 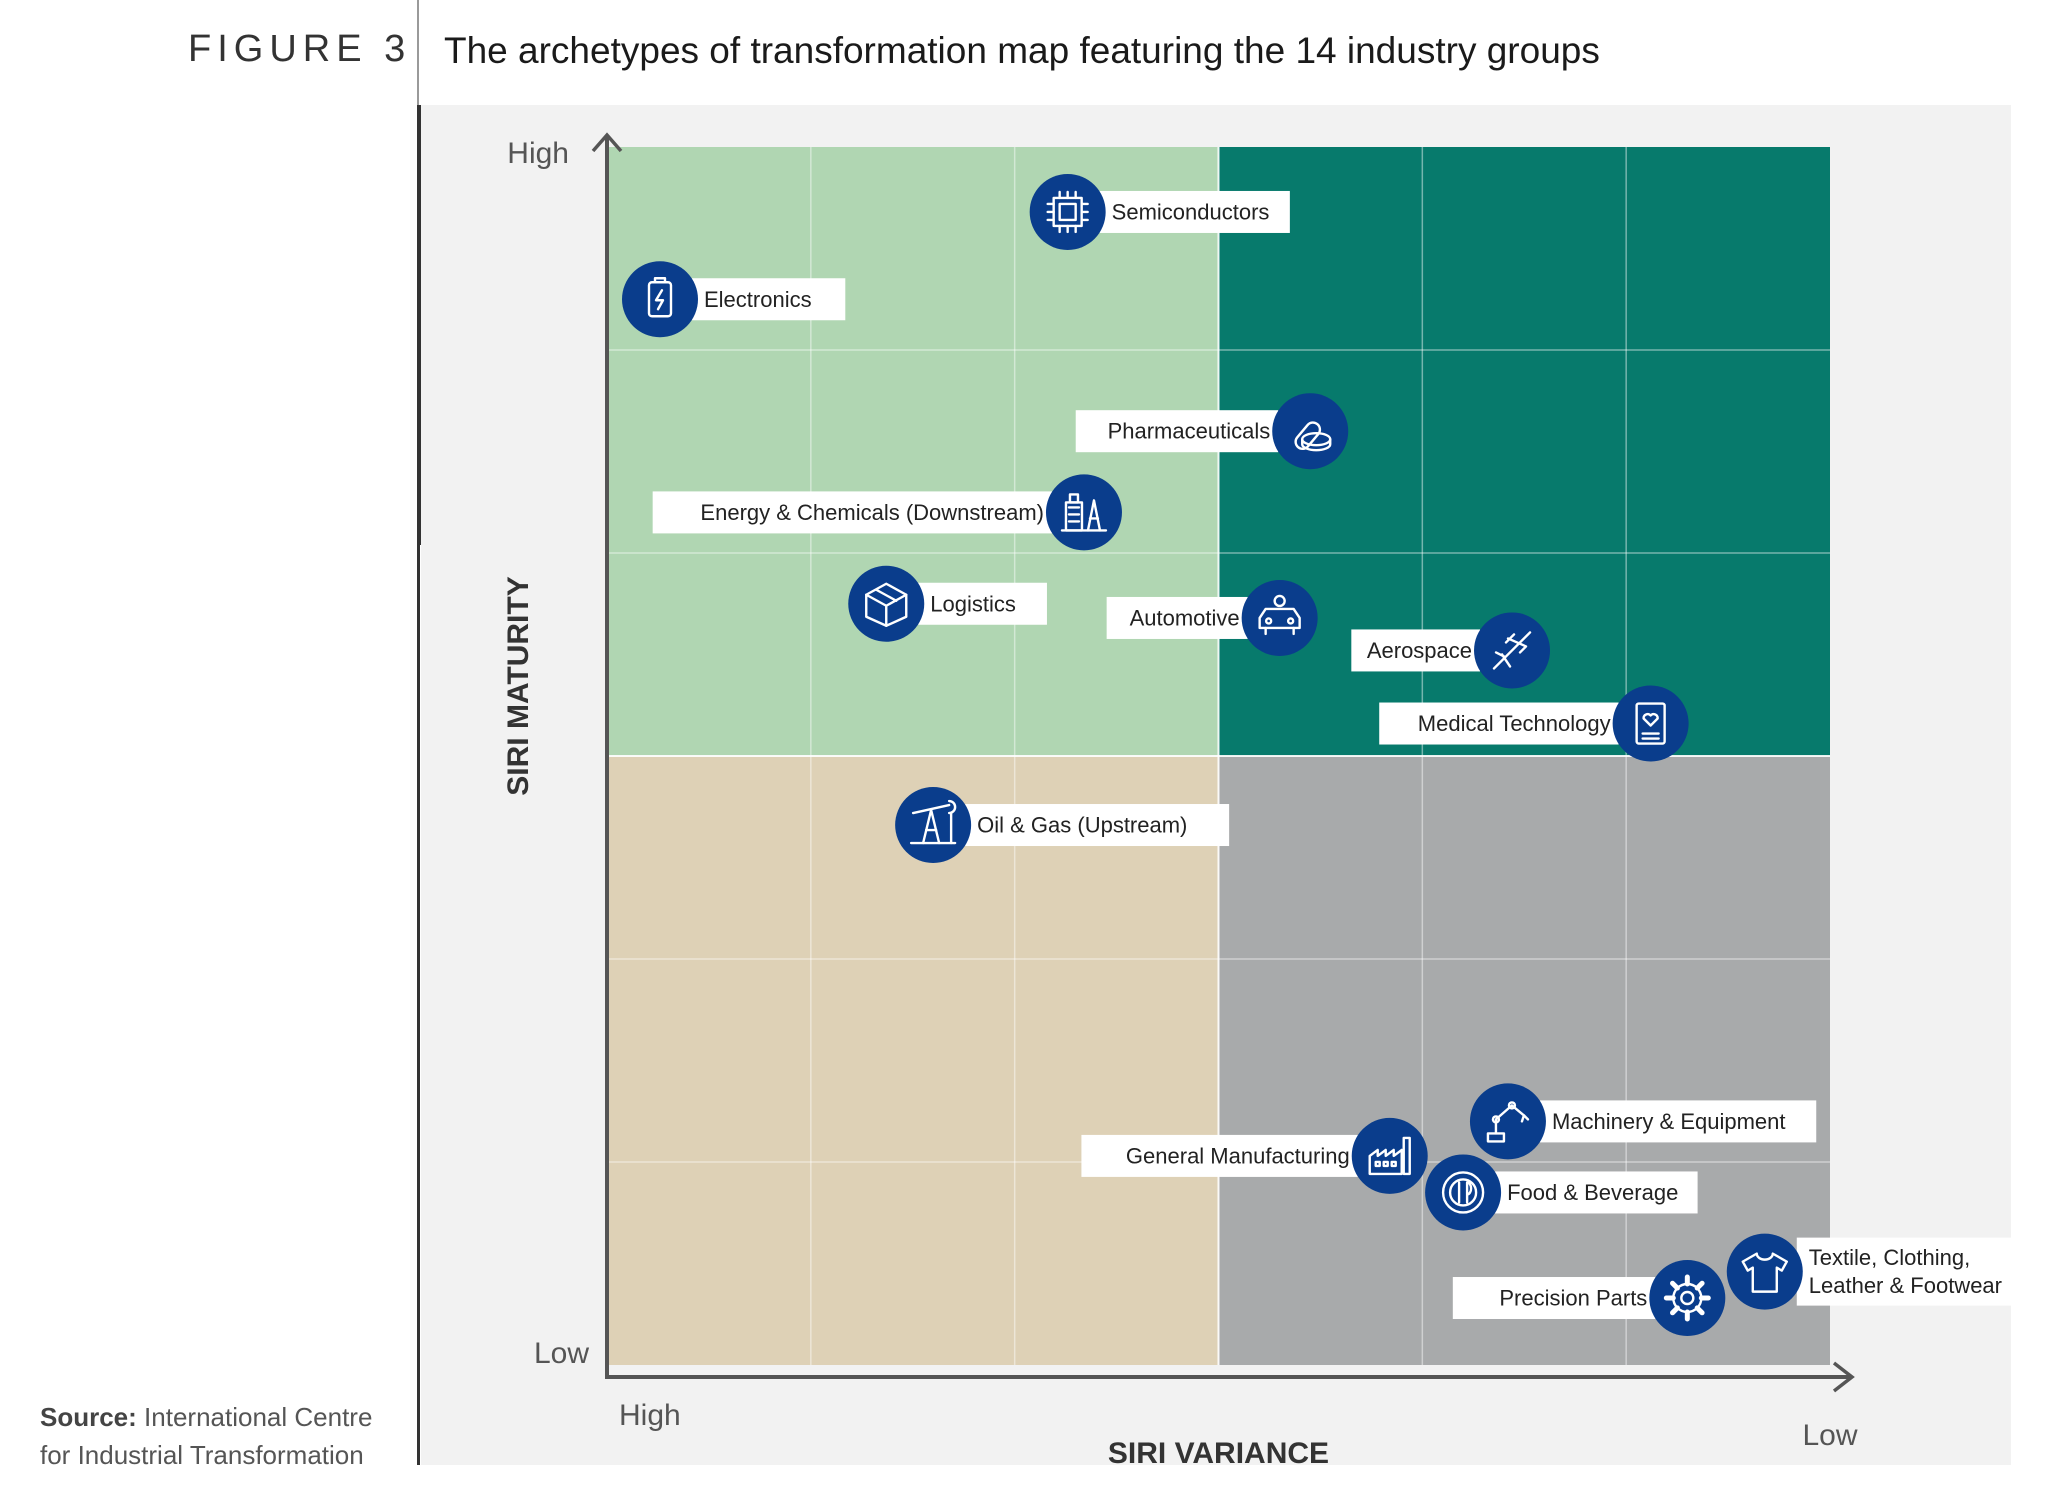 What do you see at coordinates (1191, 211) in the screenshot?
I see `point-label: Semiconductors` at bounding box center [1191, 211].